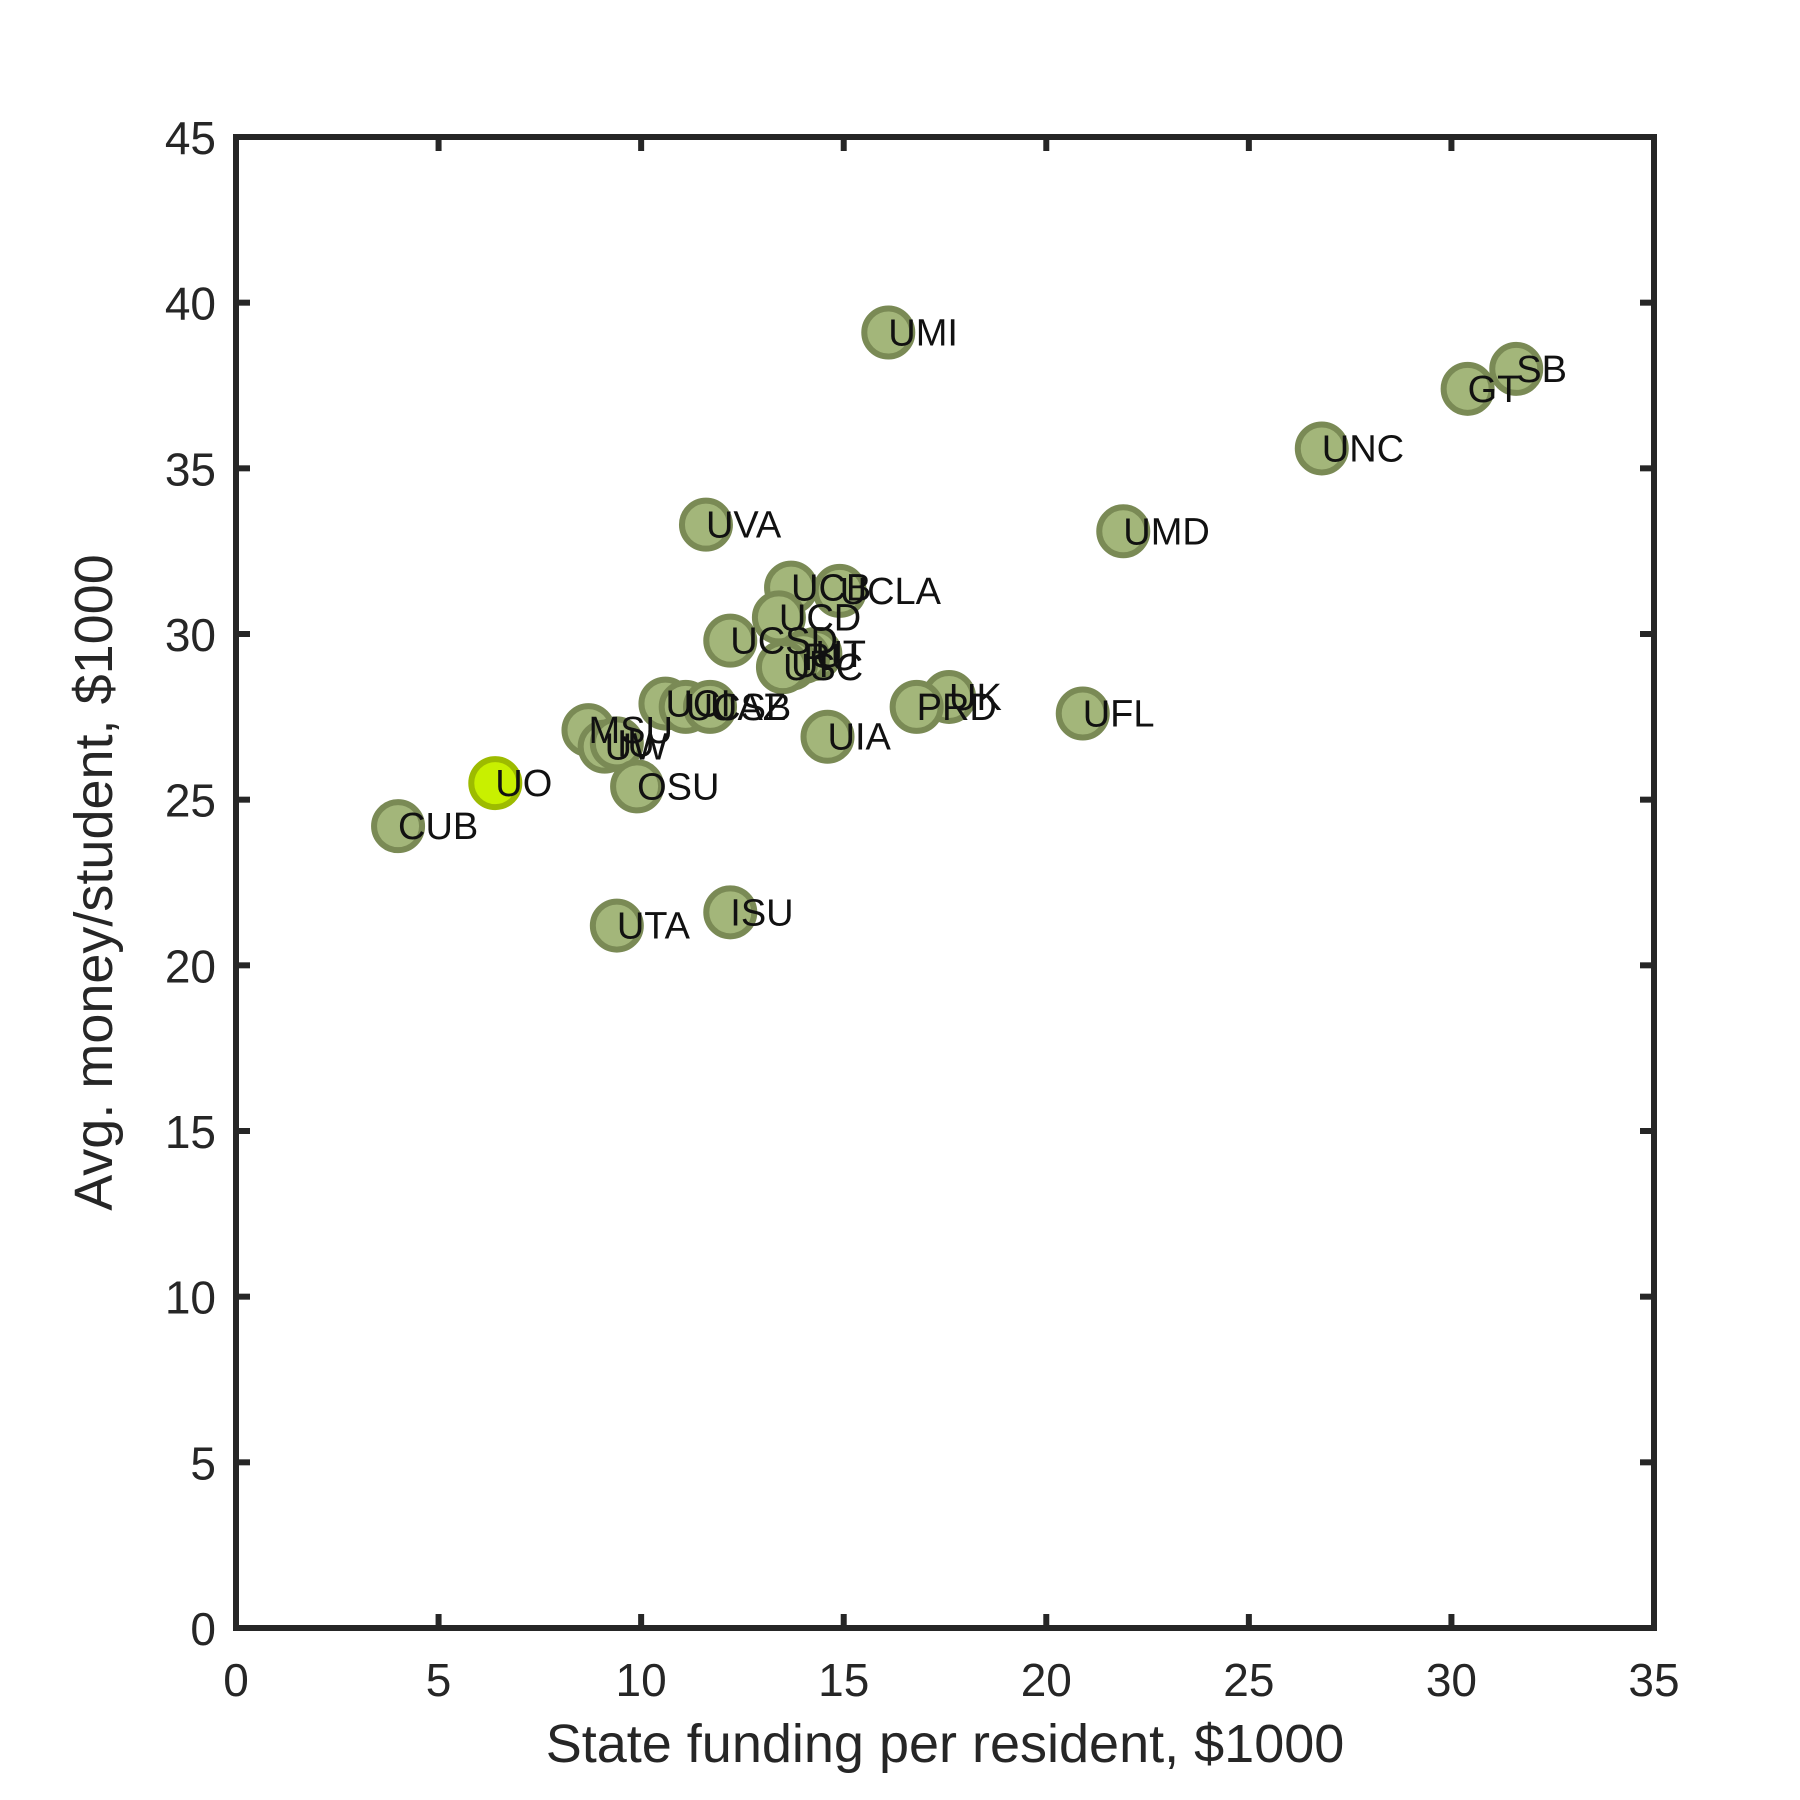 The height and width of the screenshot is (1800, 1800). What do you see at coordinates (190, 138) in the screenshot?
I see `y-tick-label: 45` at bounding box center [190, 138].